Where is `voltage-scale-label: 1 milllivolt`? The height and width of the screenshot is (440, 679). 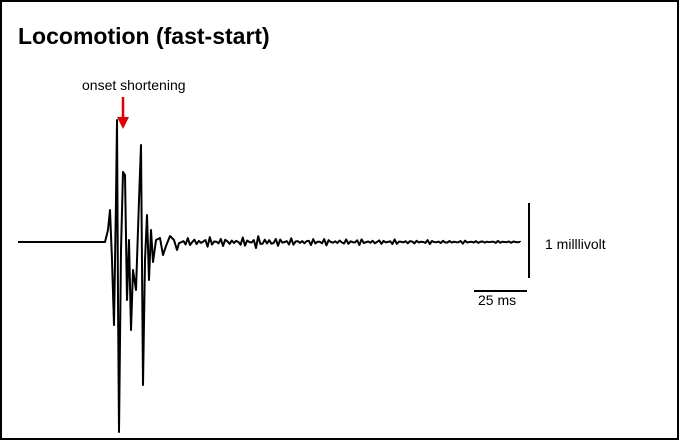
voltage-scale-label: 1 milllivolt is located at coordinates (575, 244).